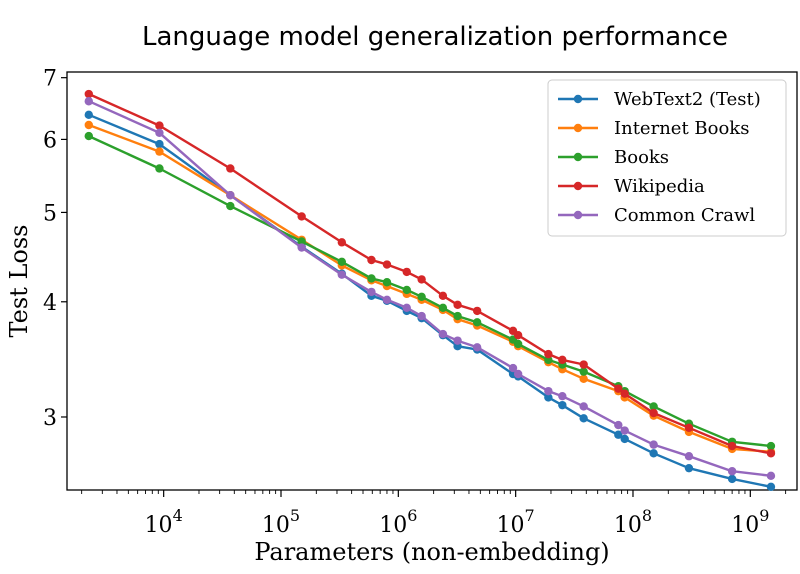 The width and height of the screenshot is (800, 574). I want to click on x-axis-label: Parameters (non-embedding), so click(431, 552).